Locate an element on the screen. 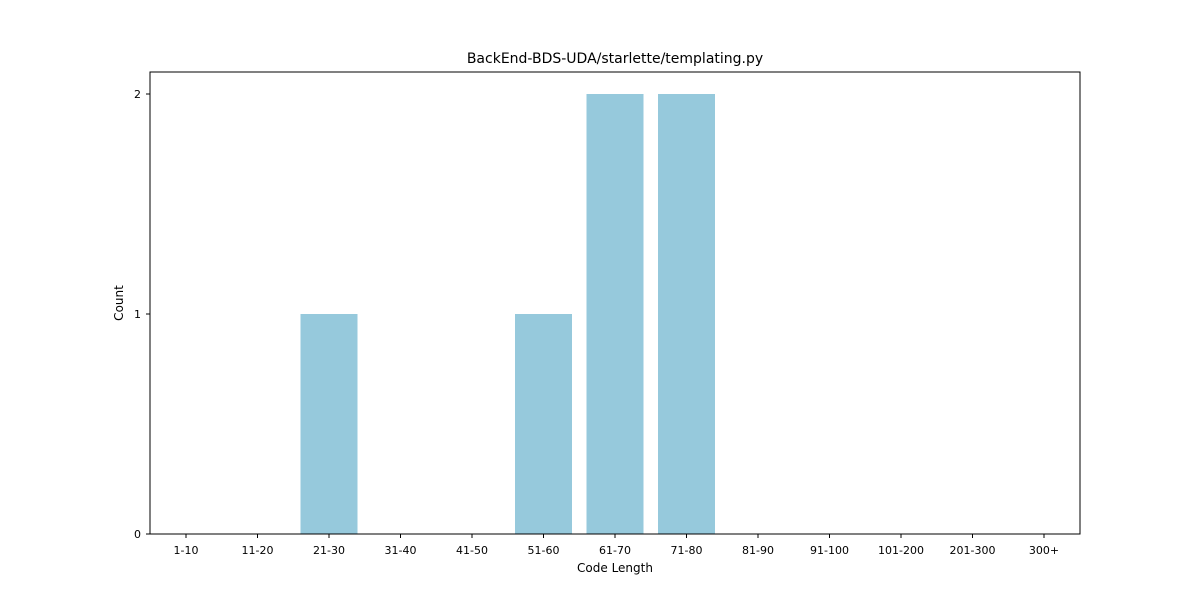 The width and height of the screenshot is (1200, 604). x-tick-label: 31-40 is located at coordinates (401, 550).